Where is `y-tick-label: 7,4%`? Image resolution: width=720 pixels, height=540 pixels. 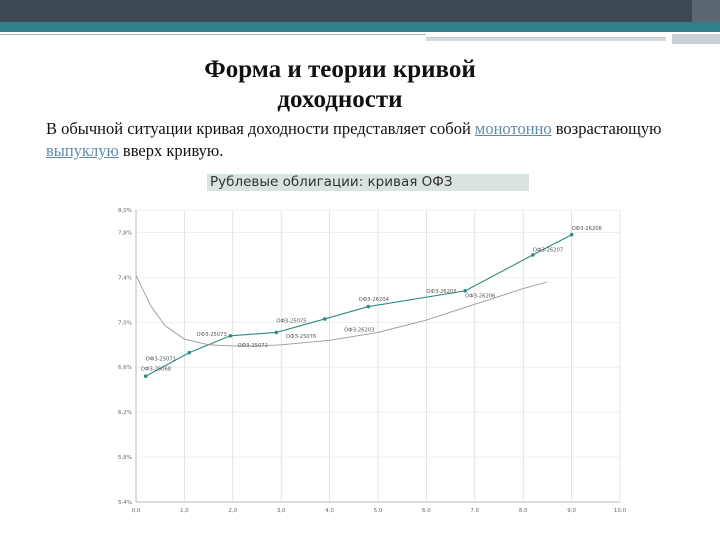 y-tick-label: 7,4% is located at coordinates (125, 278).